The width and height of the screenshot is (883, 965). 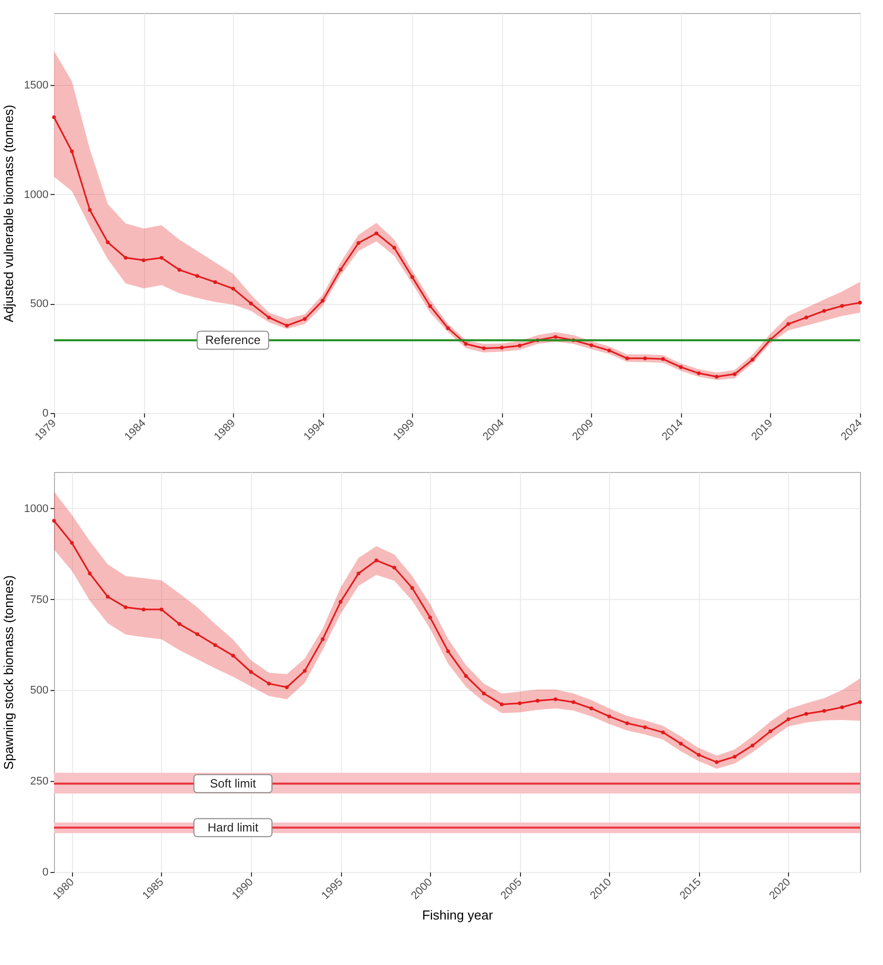 I want to click on y-tick-label: 1500, so click(x=36, y=86).